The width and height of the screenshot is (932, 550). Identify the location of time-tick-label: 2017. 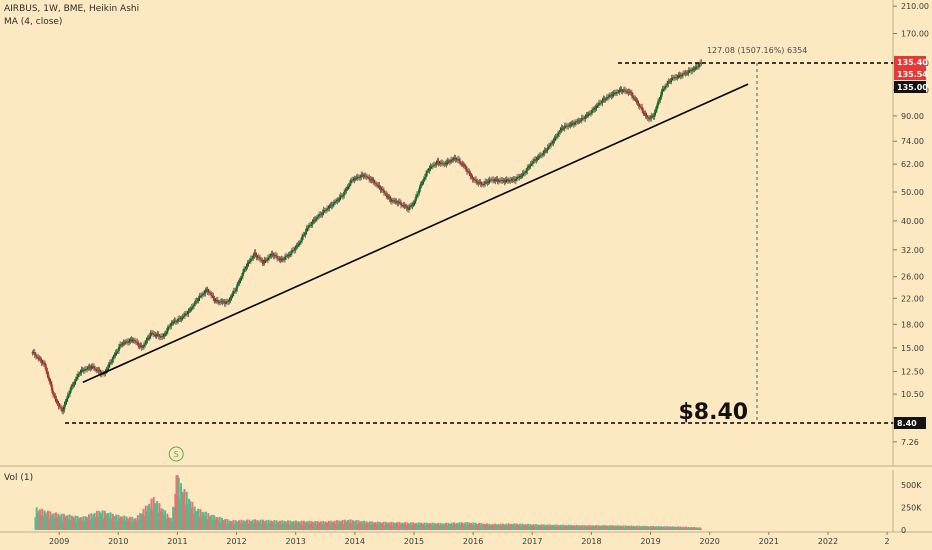
(532, 541).